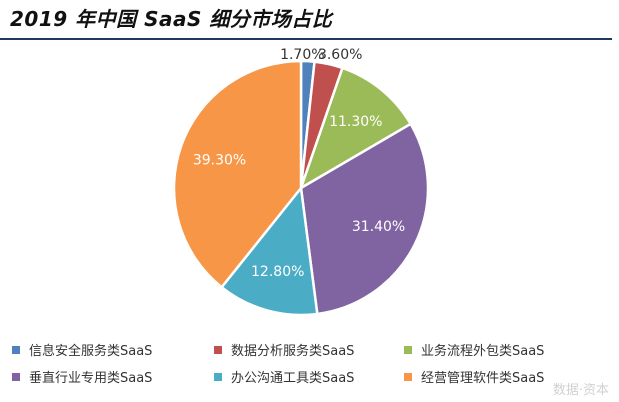  I want to click on slice-label-1: 3.60%, so click(340, 55).